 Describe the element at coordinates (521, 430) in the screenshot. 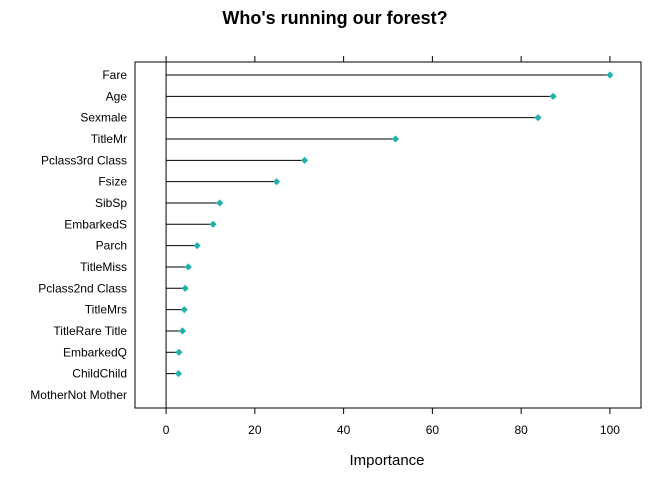

I see `x-tick-label: 80` at that location.